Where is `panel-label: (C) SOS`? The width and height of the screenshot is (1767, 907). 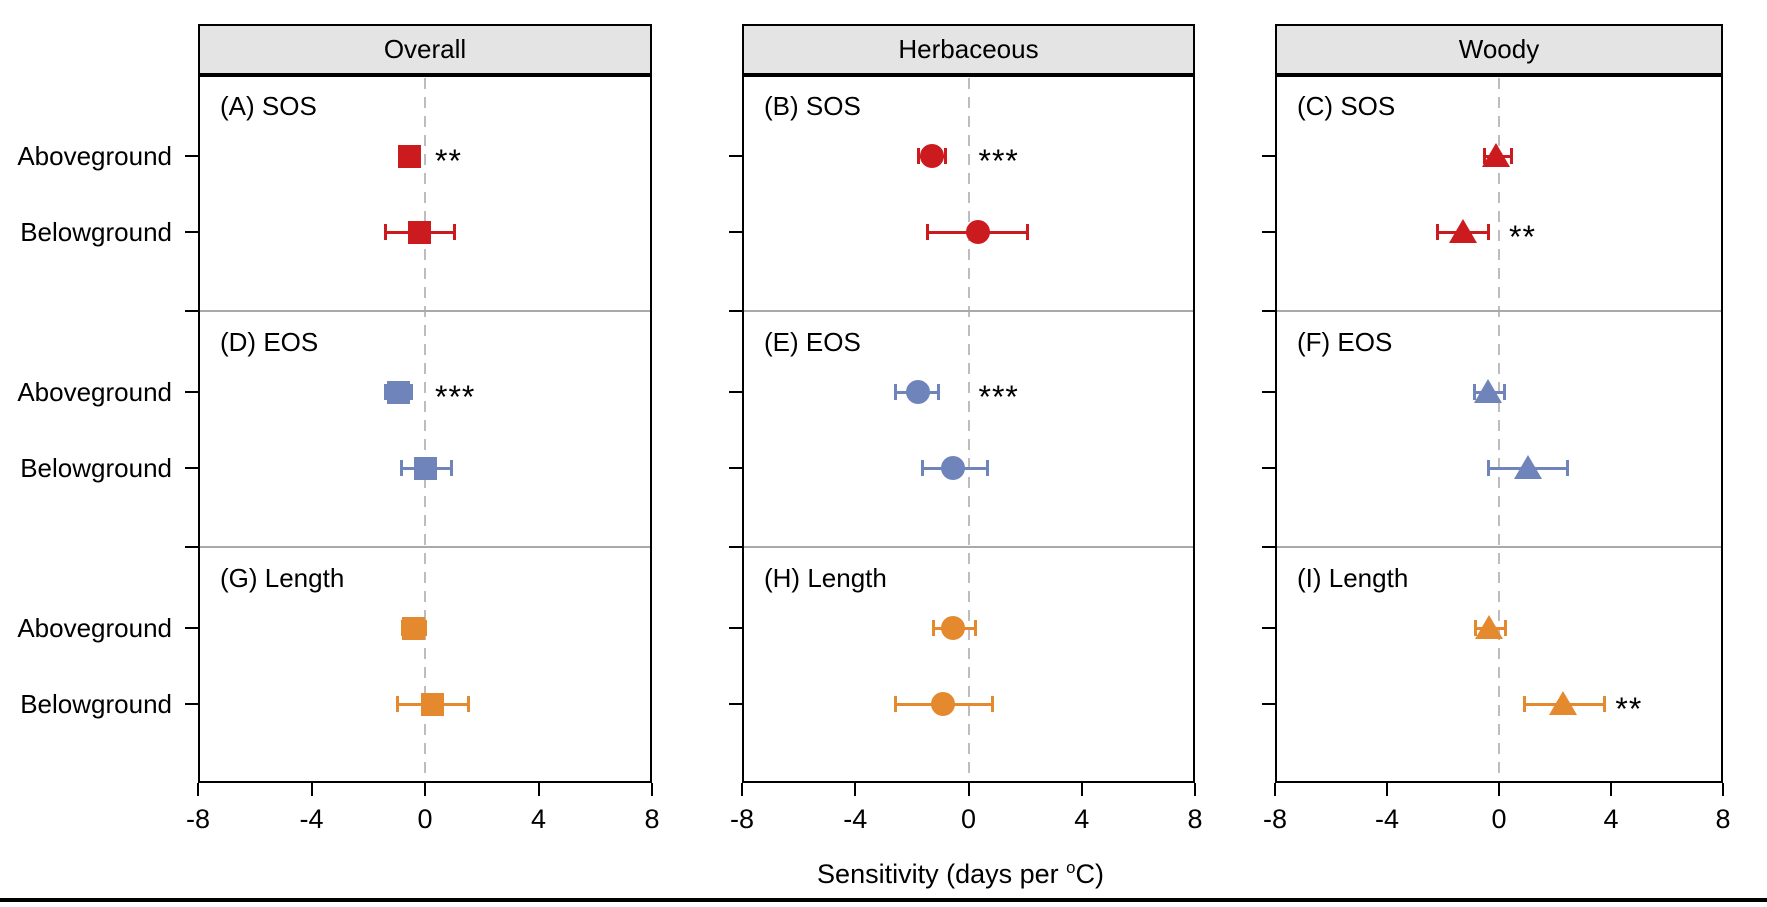
panel-label: (C) SOS is located at coordinates (1346, 106).